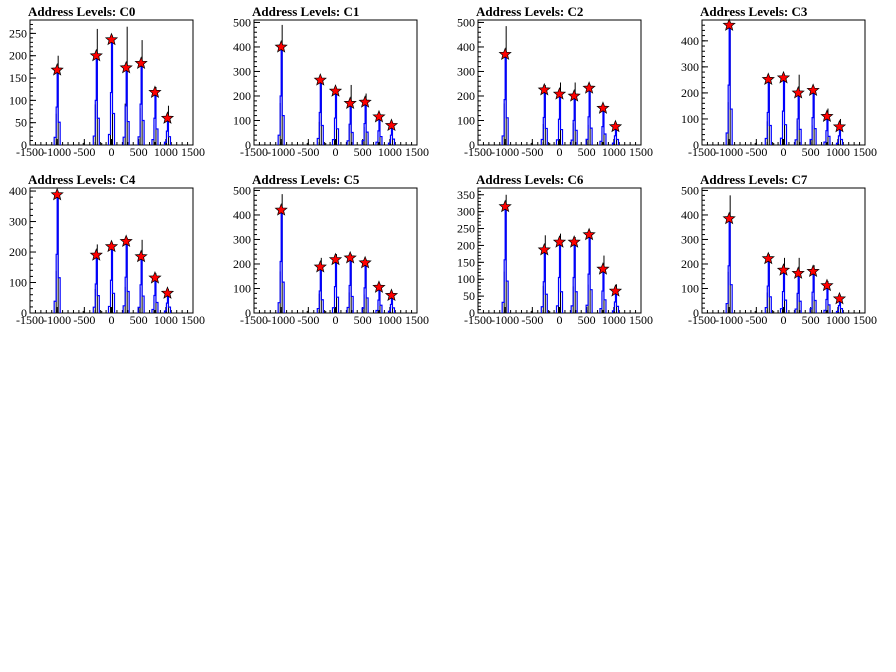  I want to click on chart-title: Address Levels: C2, so click(529, 11).